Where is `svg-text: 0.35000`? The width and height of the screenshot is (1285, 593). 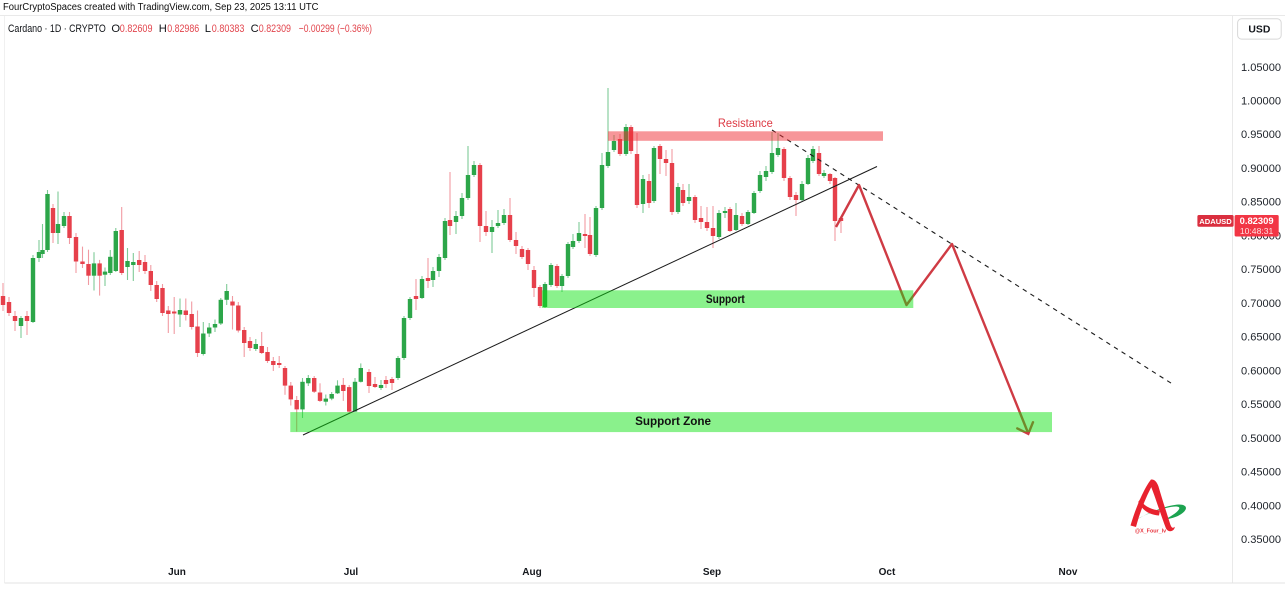
svg-text: 0.35000 is located at coordinates (1261, 540).